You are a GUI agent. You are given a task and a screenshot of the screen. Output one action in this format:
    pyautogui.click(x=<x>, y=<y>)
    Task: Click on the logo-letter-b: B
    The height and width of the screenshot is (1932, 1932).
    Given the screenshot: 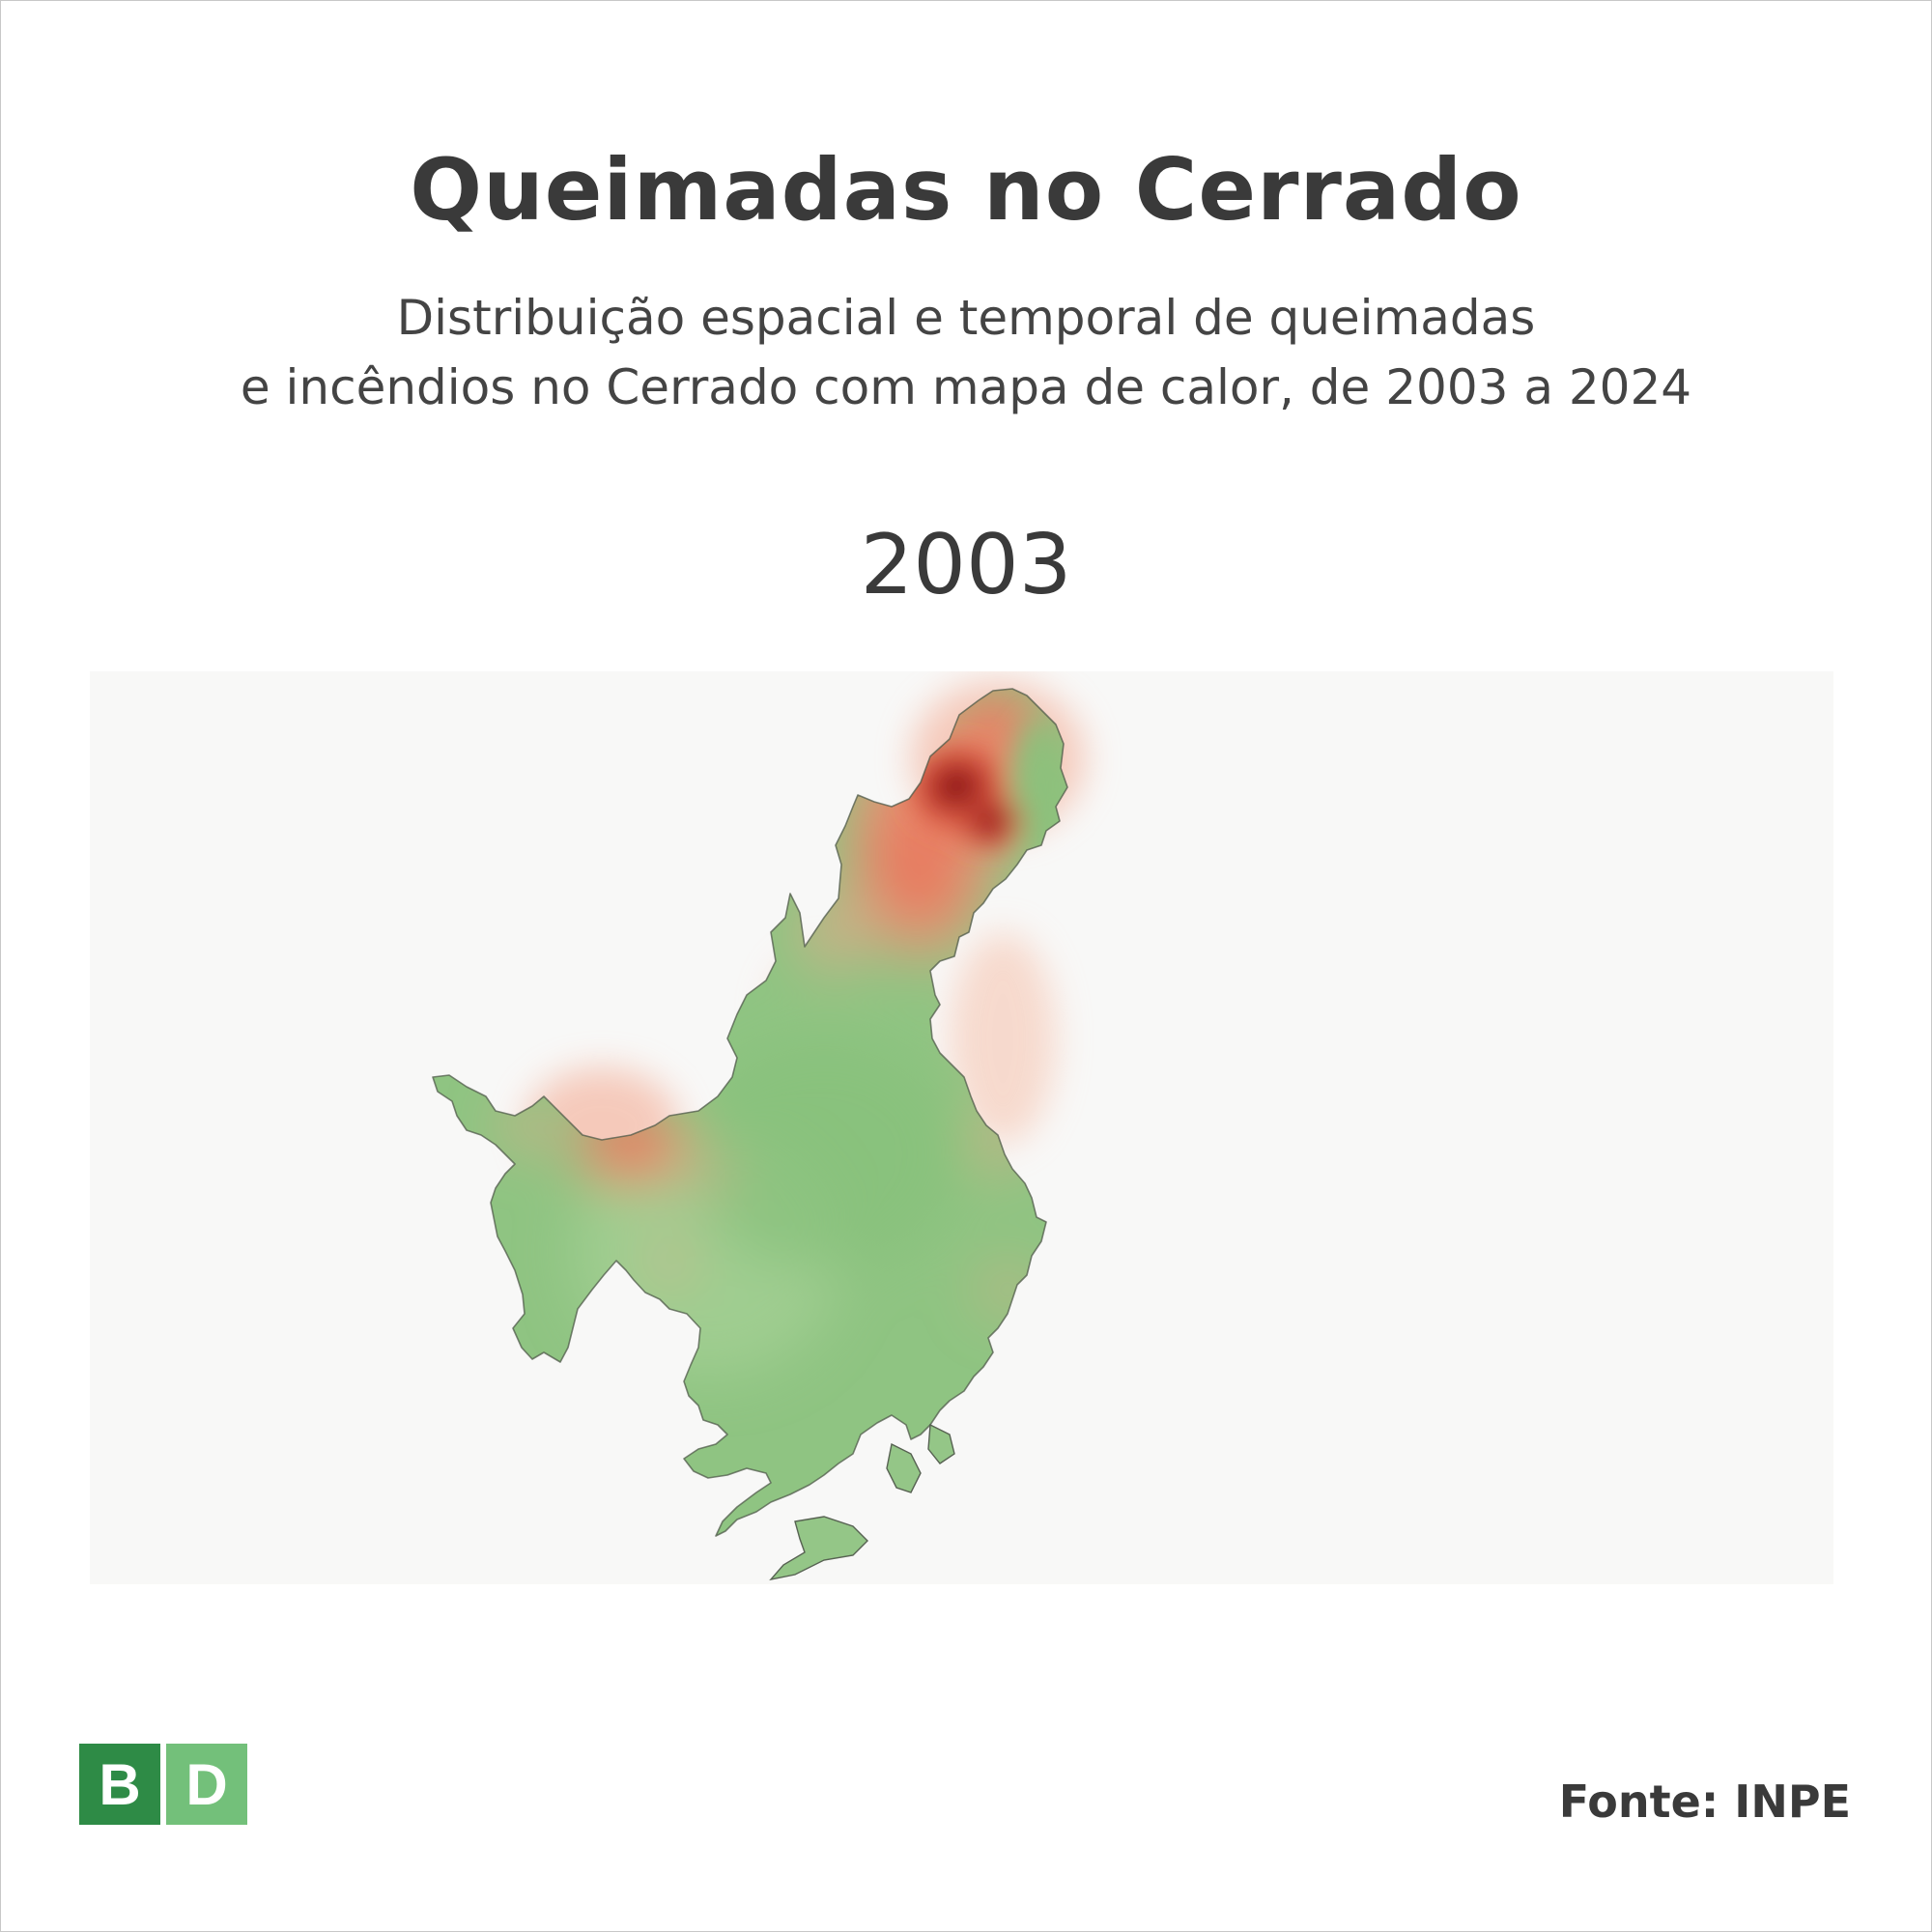 What is the action you would take?
    pyautogui.click(x=119, y=1784)
    